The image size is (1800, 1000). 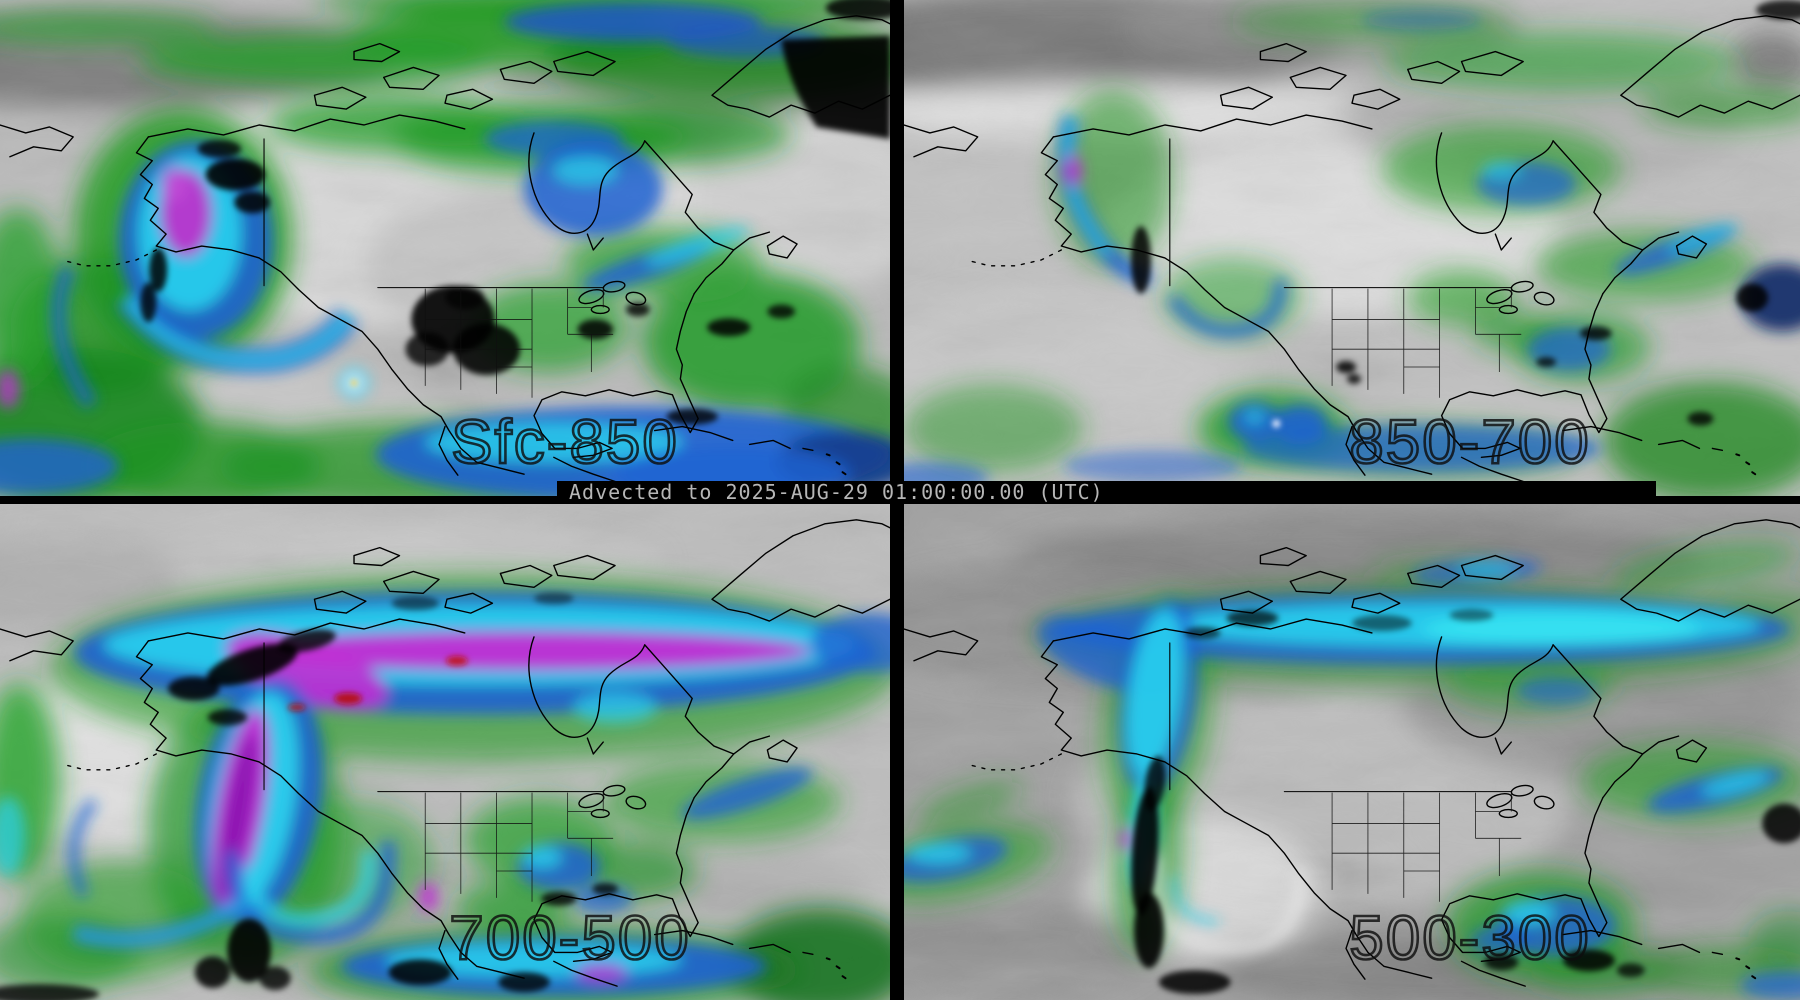 I want to click on panel-label-700-500: 700-500, so click(x=569, y=938).